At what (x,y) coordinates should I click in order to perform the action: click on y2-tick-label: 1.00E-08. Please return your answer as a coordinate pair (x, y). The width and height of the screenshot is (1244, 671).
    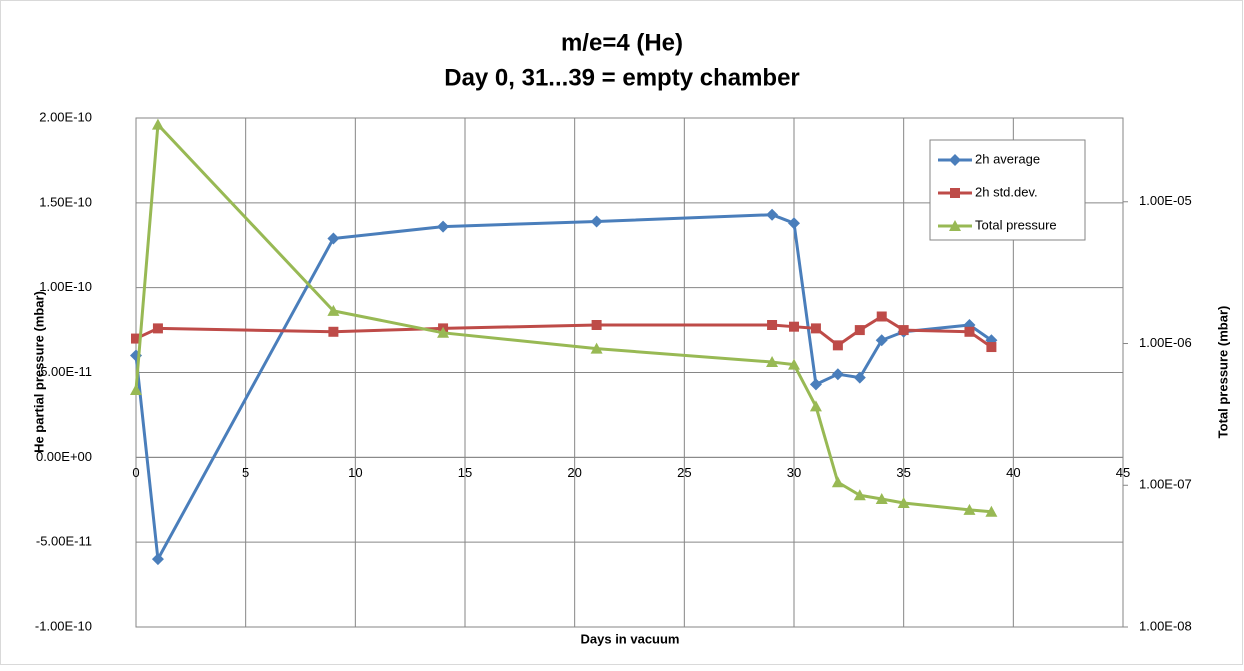
    Looking at the image, I should click on (1165, 625).